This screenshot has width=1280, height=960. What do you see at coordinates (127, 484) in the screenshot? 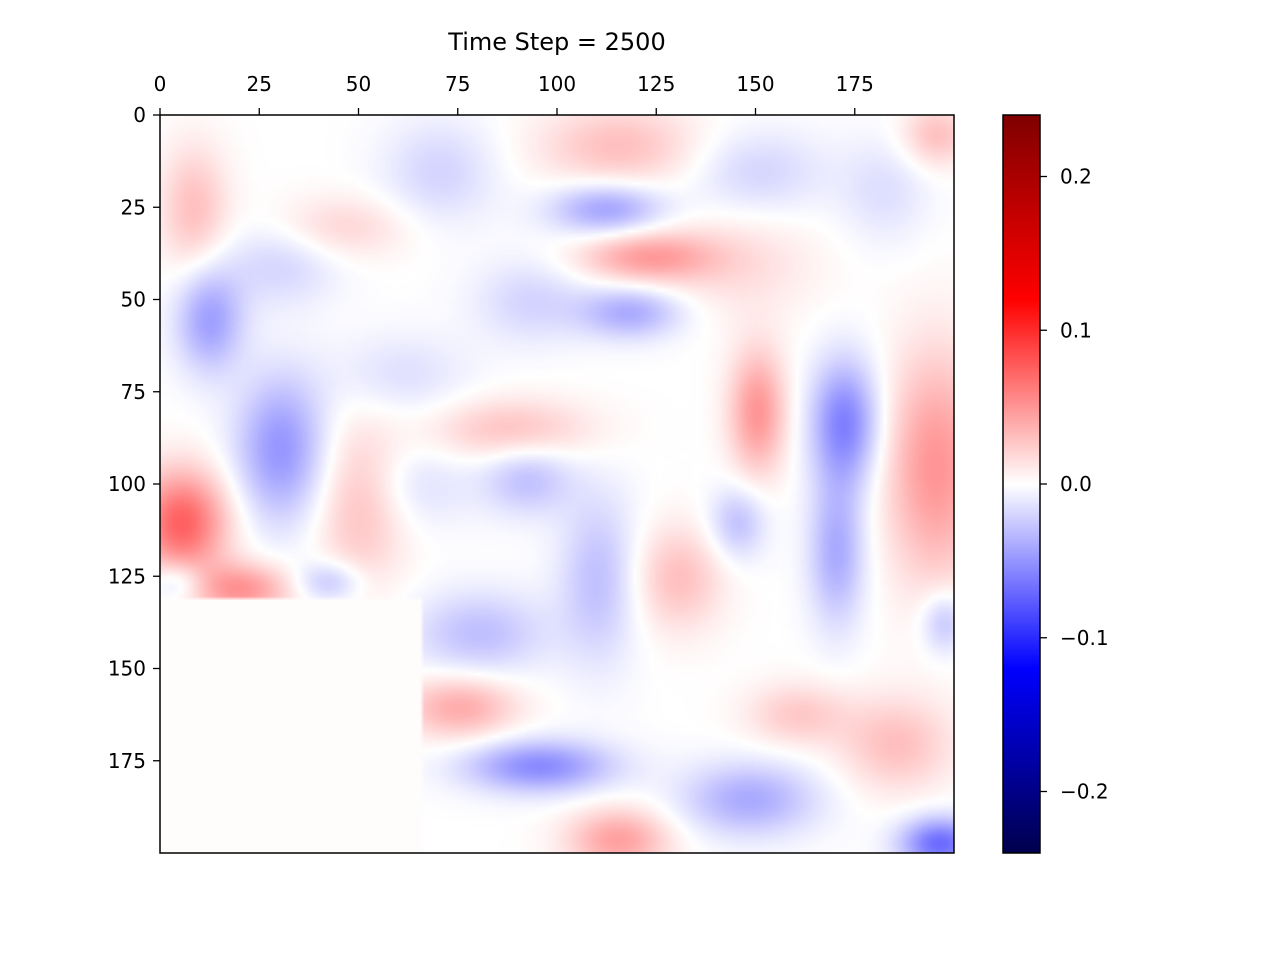
I see `y-tick-label: 100` at bounding box center [127, 484].